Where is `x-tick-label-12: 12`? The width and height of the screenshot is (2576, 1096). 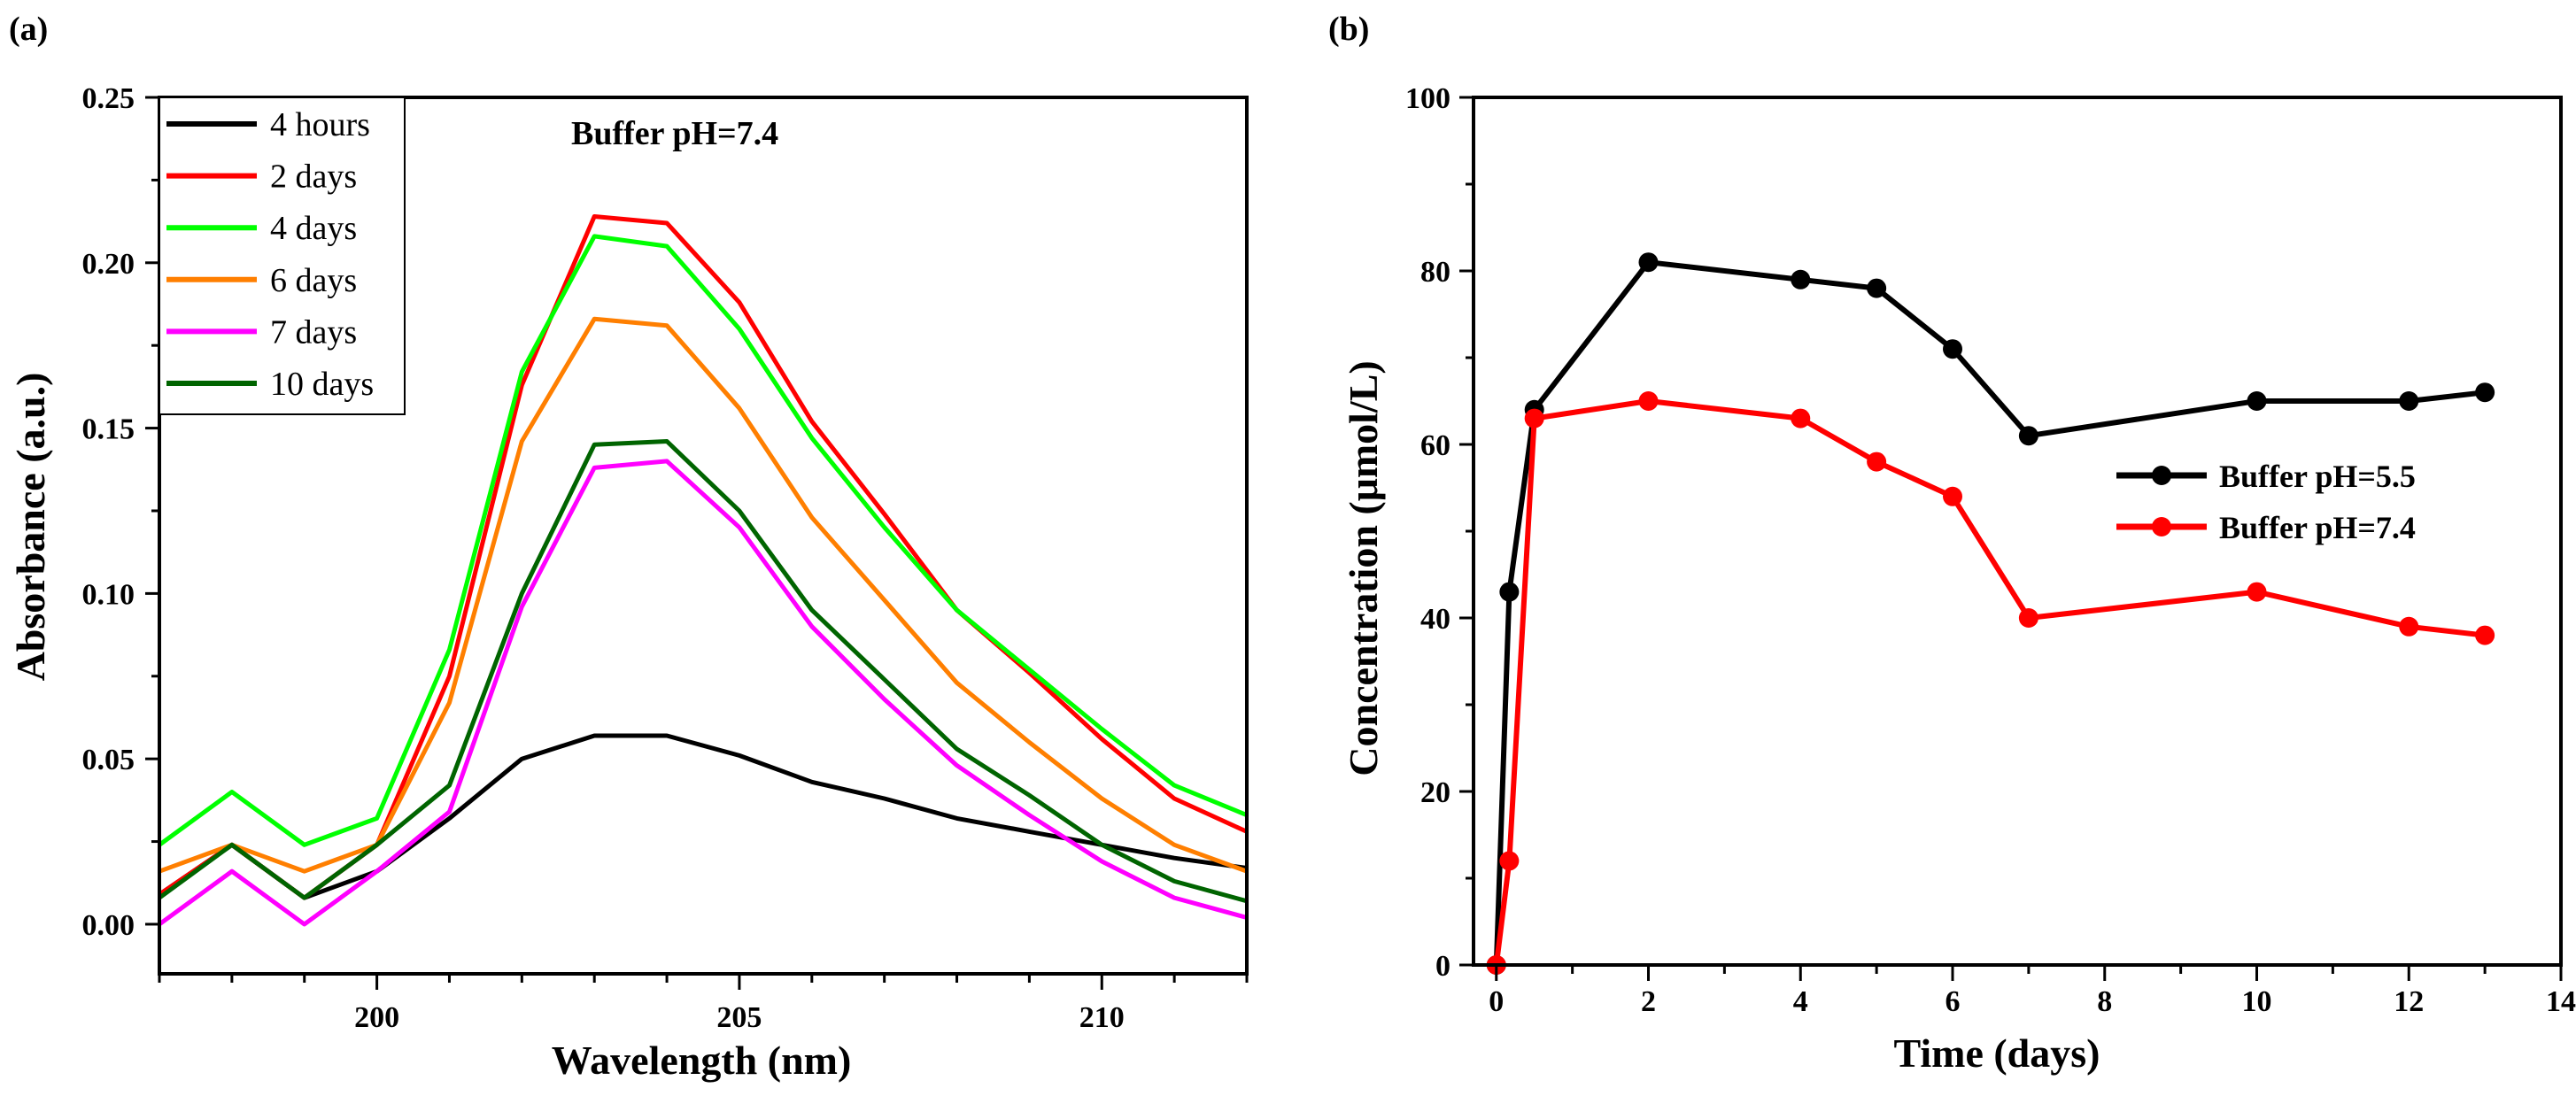 x-tick-label-12: 12 is located at coordinates (2409, 1001).